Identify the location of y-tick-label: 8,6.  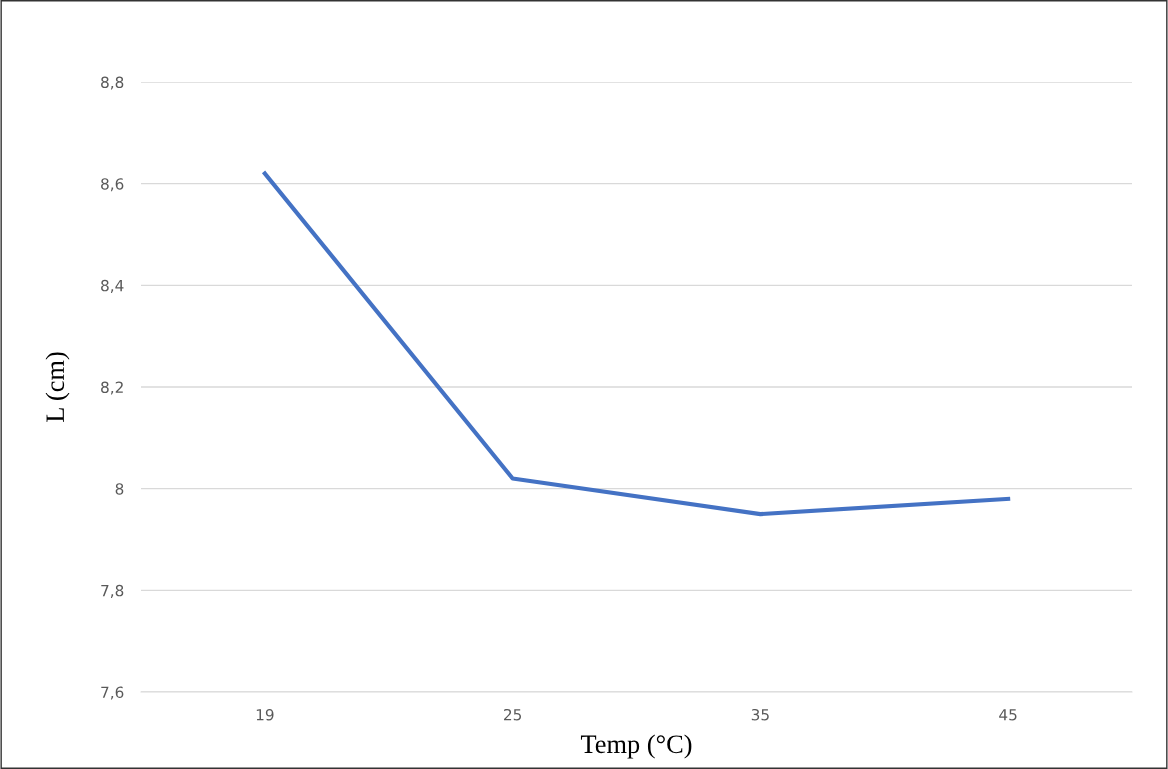
(112, 185).